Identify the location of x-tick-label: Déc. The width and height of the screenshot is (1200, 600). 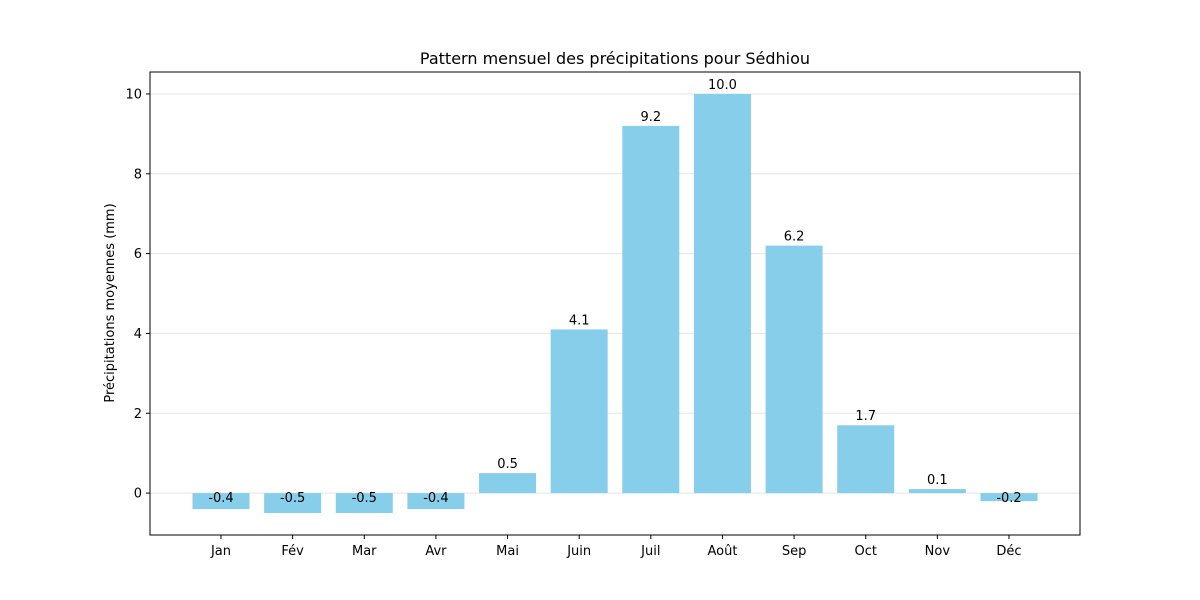
(1008, 551).